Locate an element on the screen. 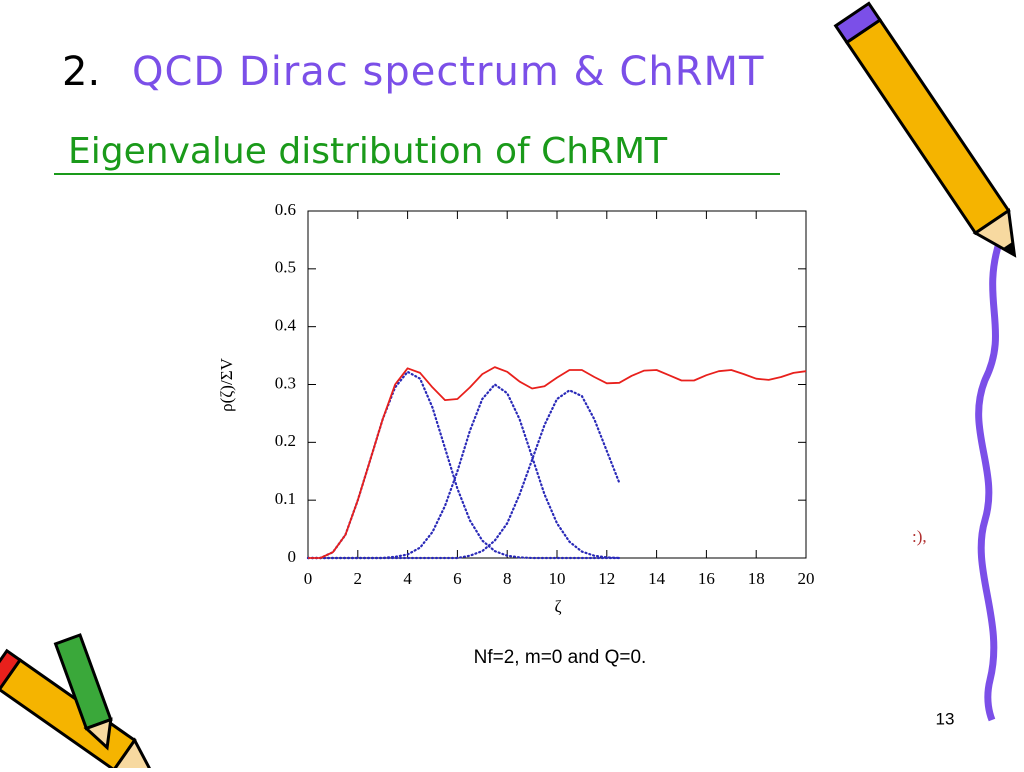  x-tick-label: 16 is located at coordinates (706, 578).